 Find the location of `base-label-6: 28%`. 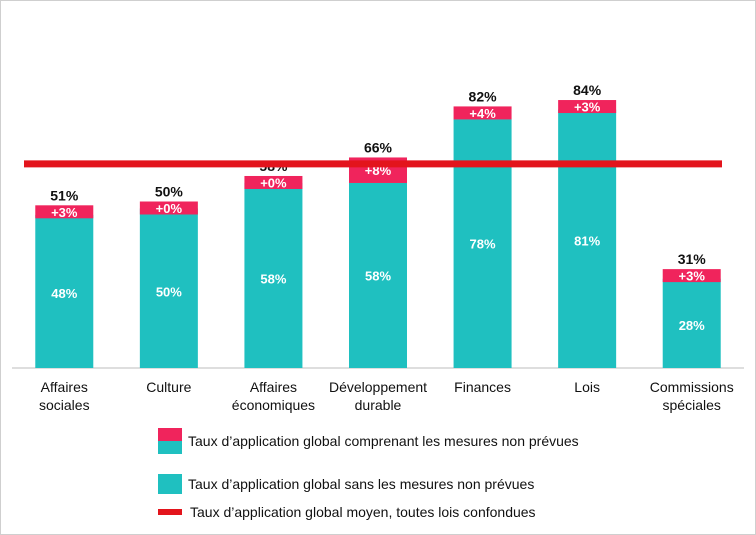

base-label-6: 28% is located at coordinates (692, 325).